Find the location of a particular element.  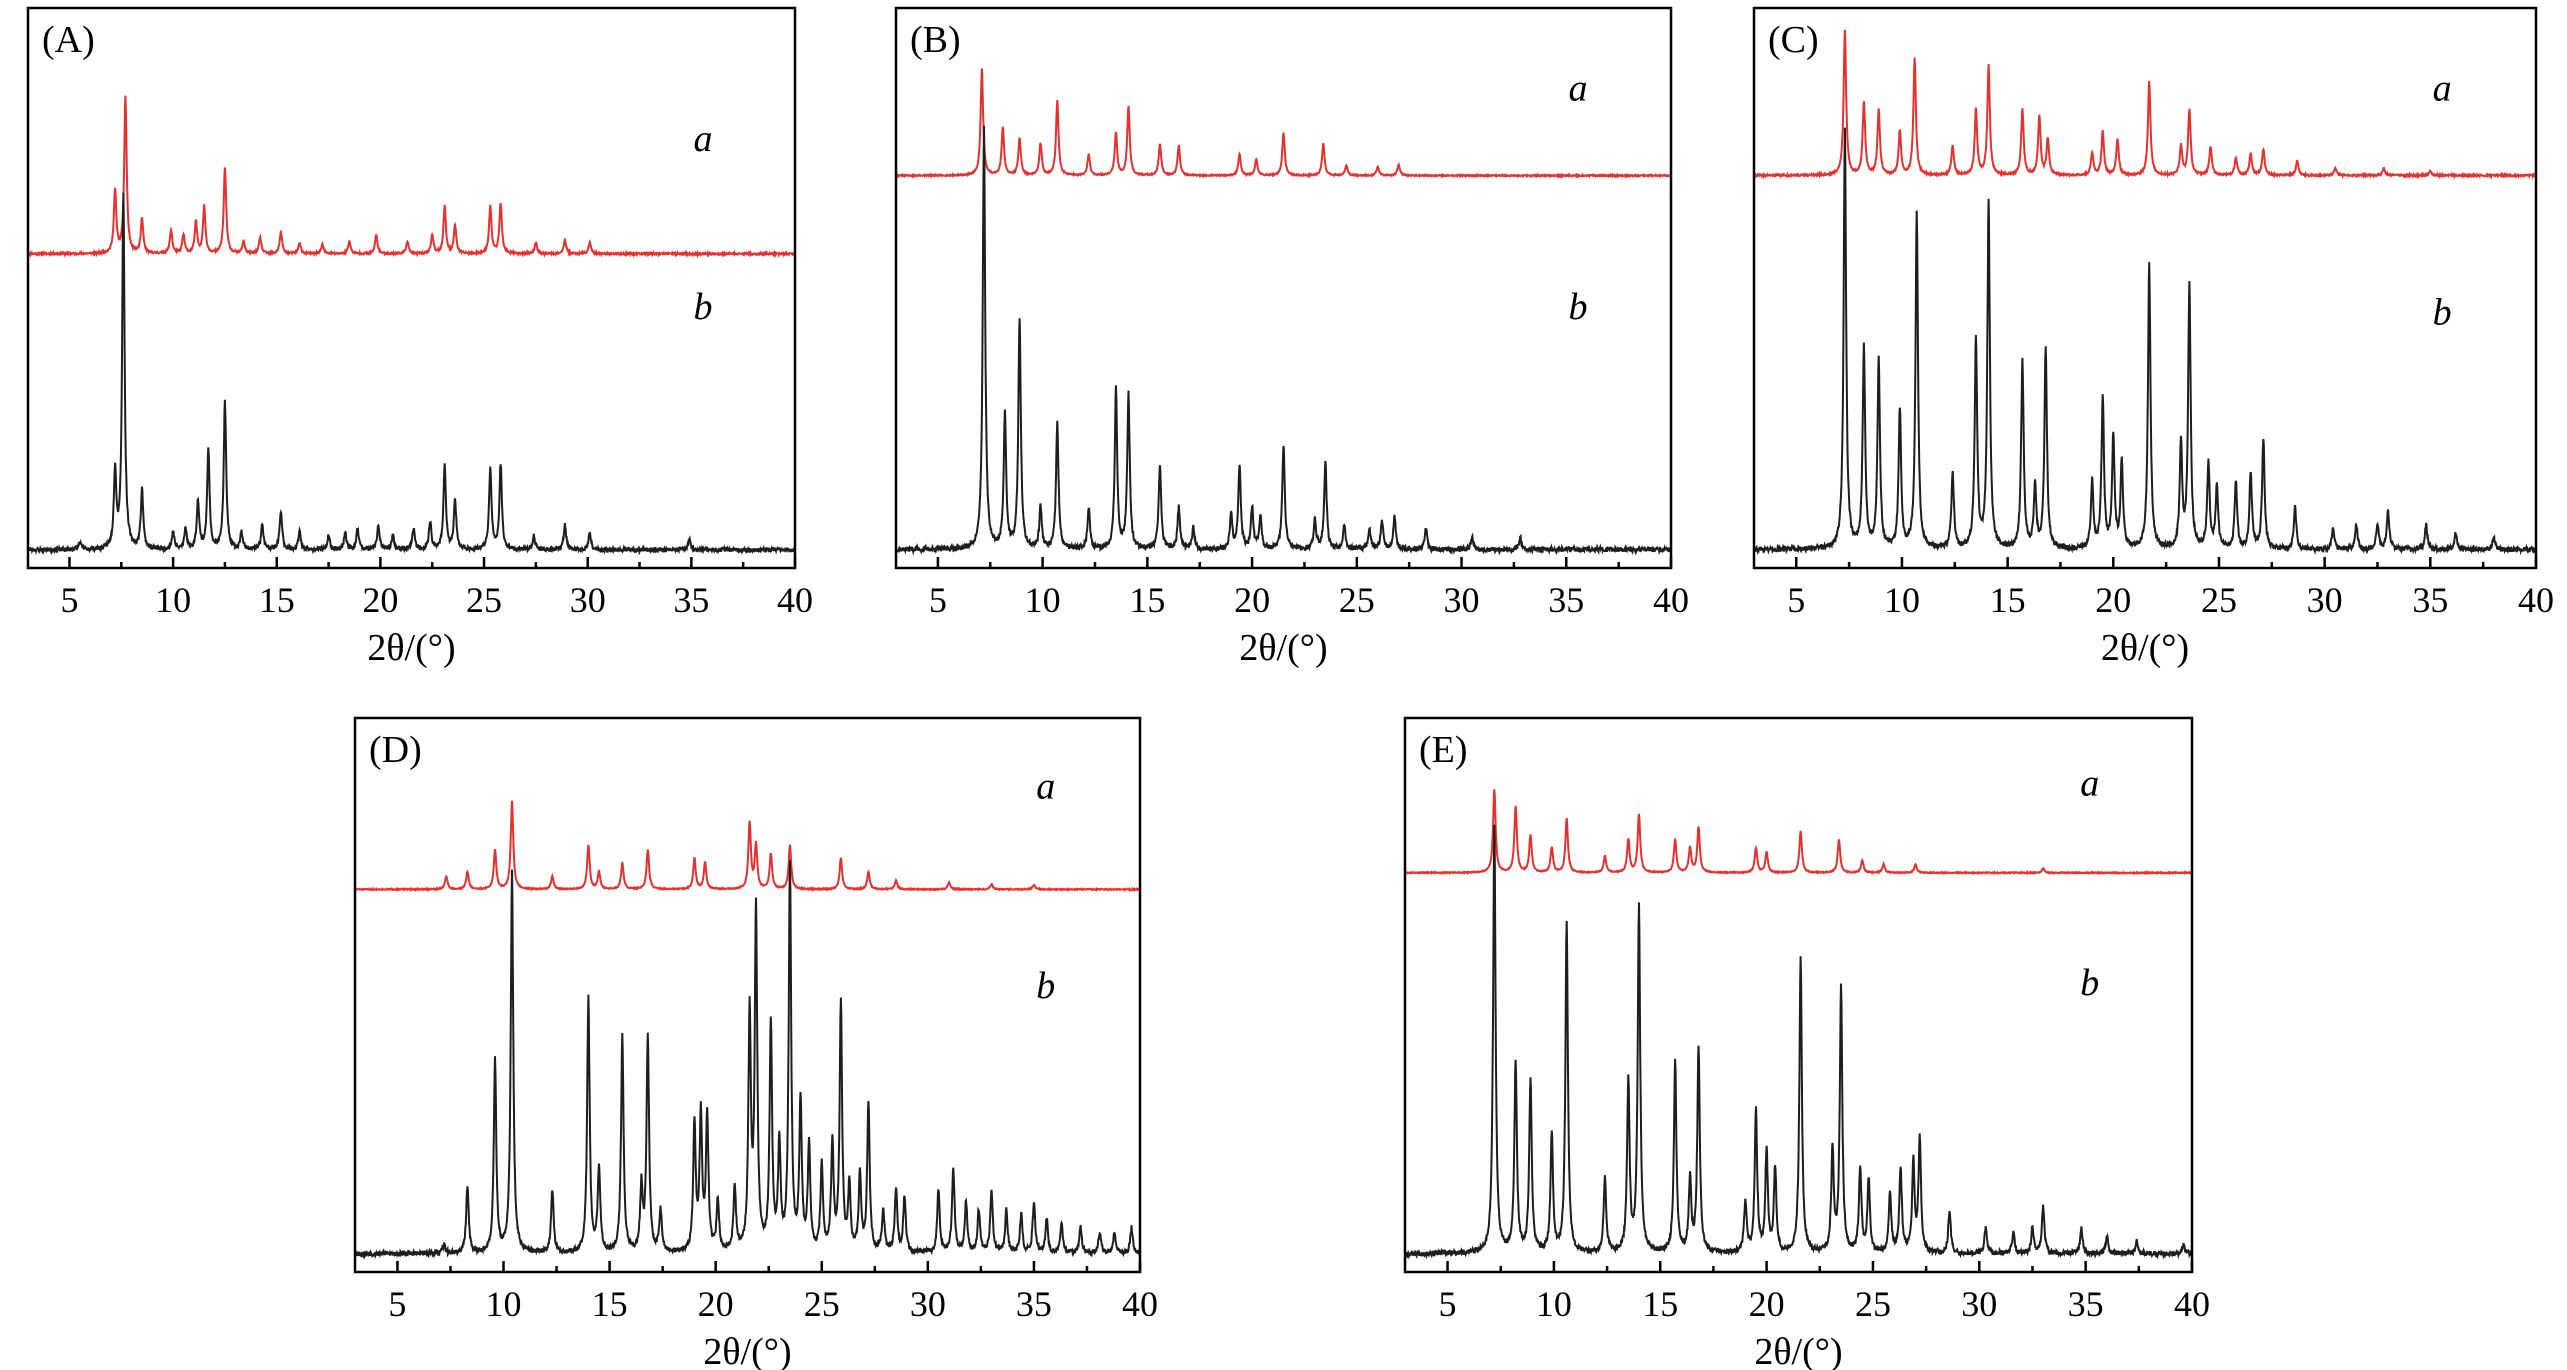

chart-panel-1: a b 5 10 15 20 25 30 35 40 2θ/(°) (A) is located at coordinates (419, 337).